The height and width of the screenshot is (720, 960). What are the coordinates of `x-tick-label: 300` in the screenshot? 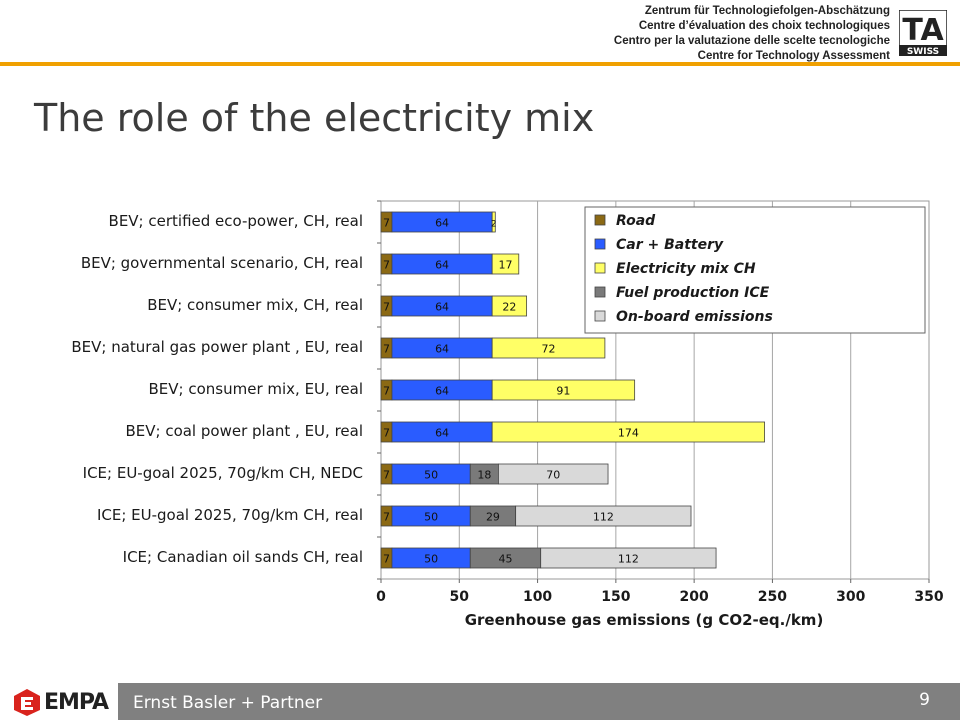 It's located at (850, 597).